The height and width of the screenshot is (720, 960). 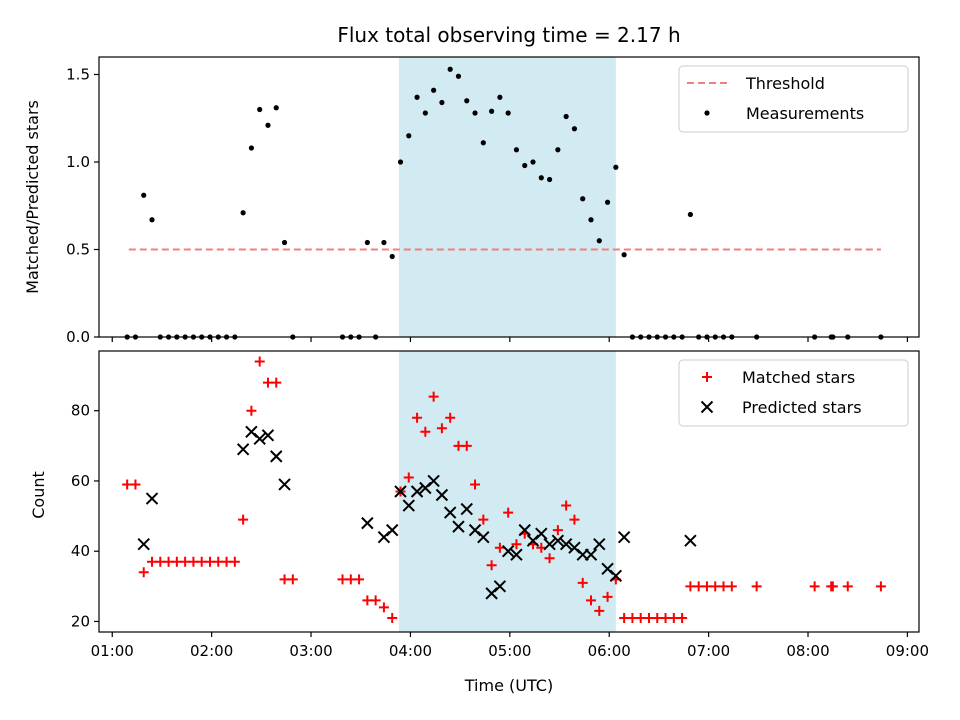 I want to click on x-tick-label: 01:00, so click(x=112, y=651).